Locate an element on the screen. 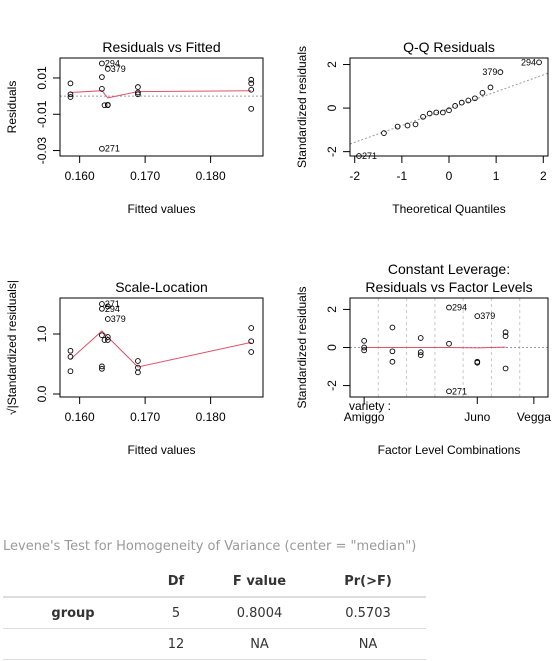 This screenshot has height=661, width=553. x-tick-label: -2 is located at coordinates (354, 176).